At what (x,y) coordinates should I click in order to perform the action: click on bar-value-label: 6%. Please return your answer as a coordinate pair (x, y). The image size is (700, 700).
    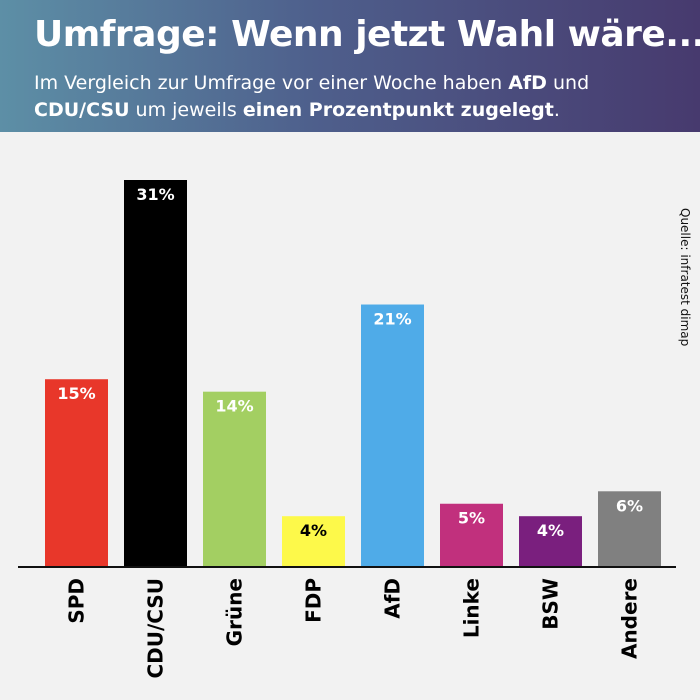
    Looking at the image, I should click on (629, 505).